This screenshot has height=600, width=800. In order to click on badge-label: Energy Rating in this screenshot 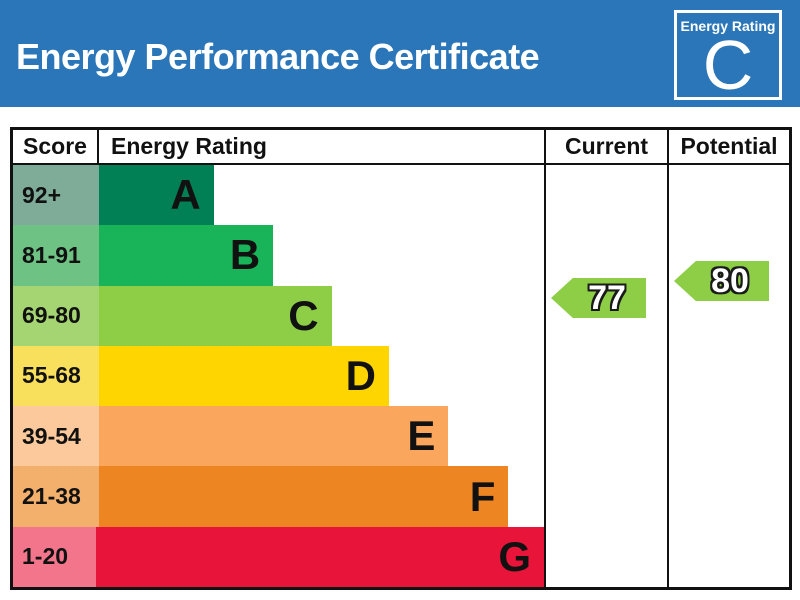, I will do `click(728, 26)`.